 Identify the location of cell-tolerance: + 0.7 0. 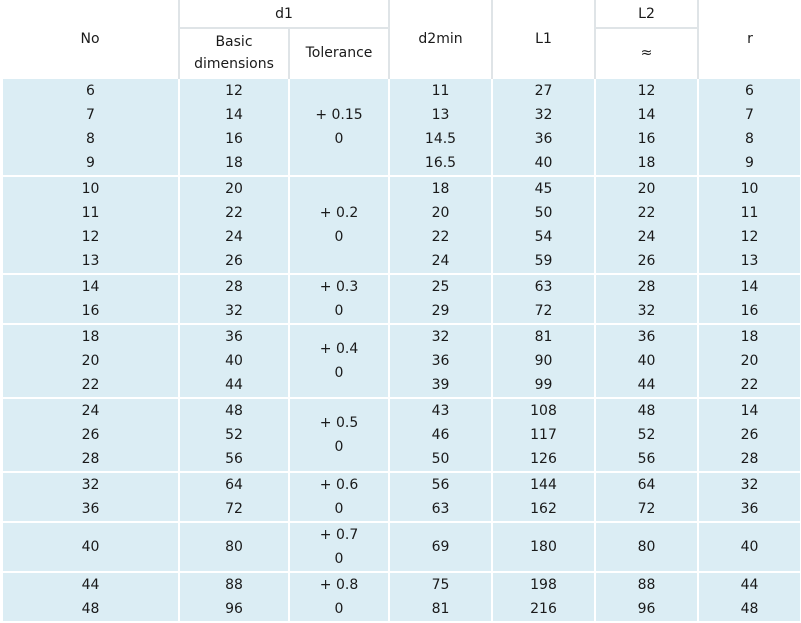
(339, 546).